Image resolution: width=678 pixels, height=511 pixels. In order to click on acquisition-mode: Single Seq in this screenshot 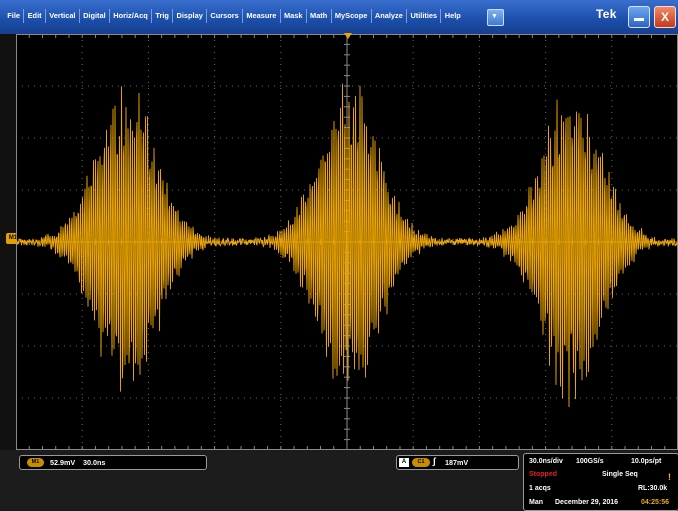, I will do `click(620, 474)`.